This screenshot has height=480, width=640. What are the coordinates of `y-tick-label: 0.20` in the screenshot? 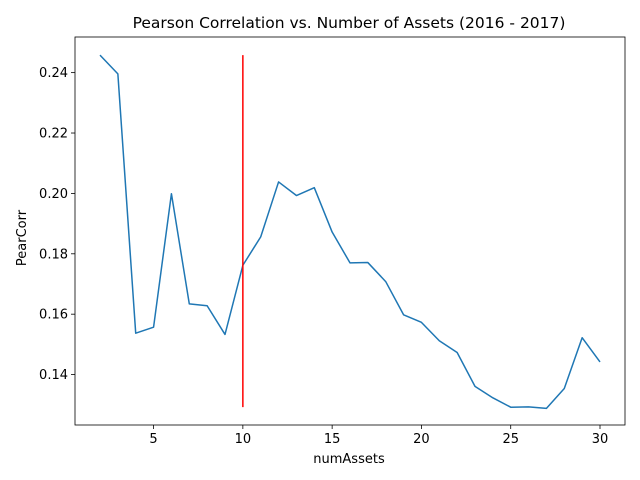 It's located at (53, 194).